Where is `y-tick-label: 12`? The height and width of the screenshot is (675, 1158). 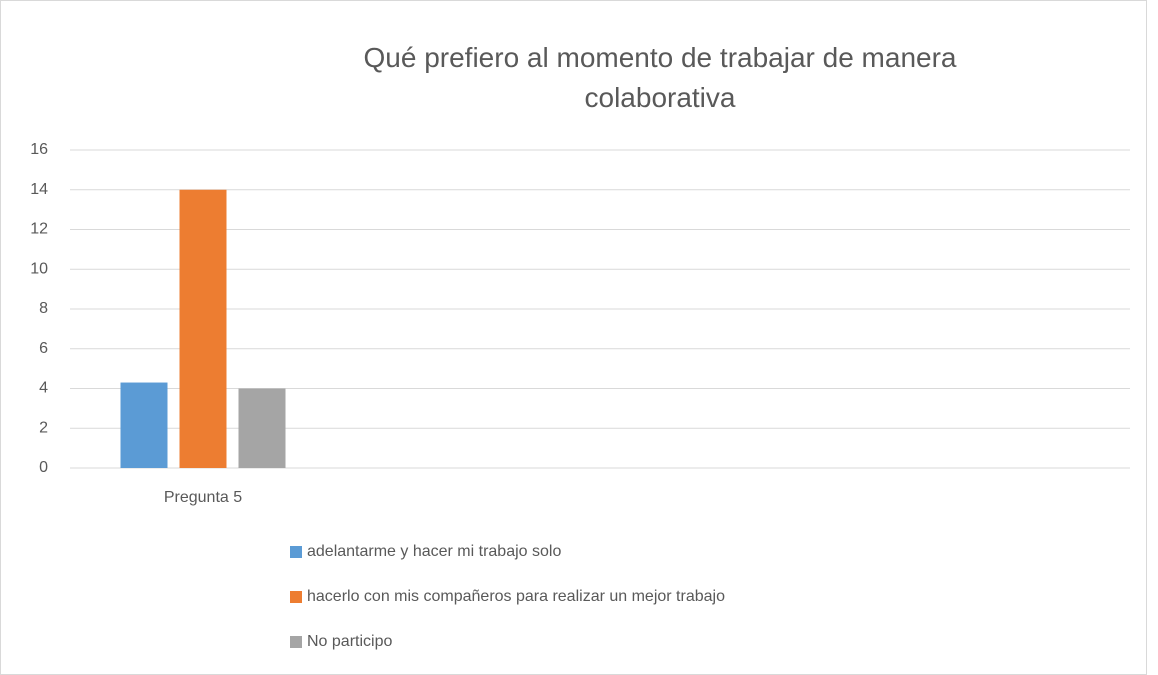
y-tick-label: 12 is located at coordinates (39, 229).